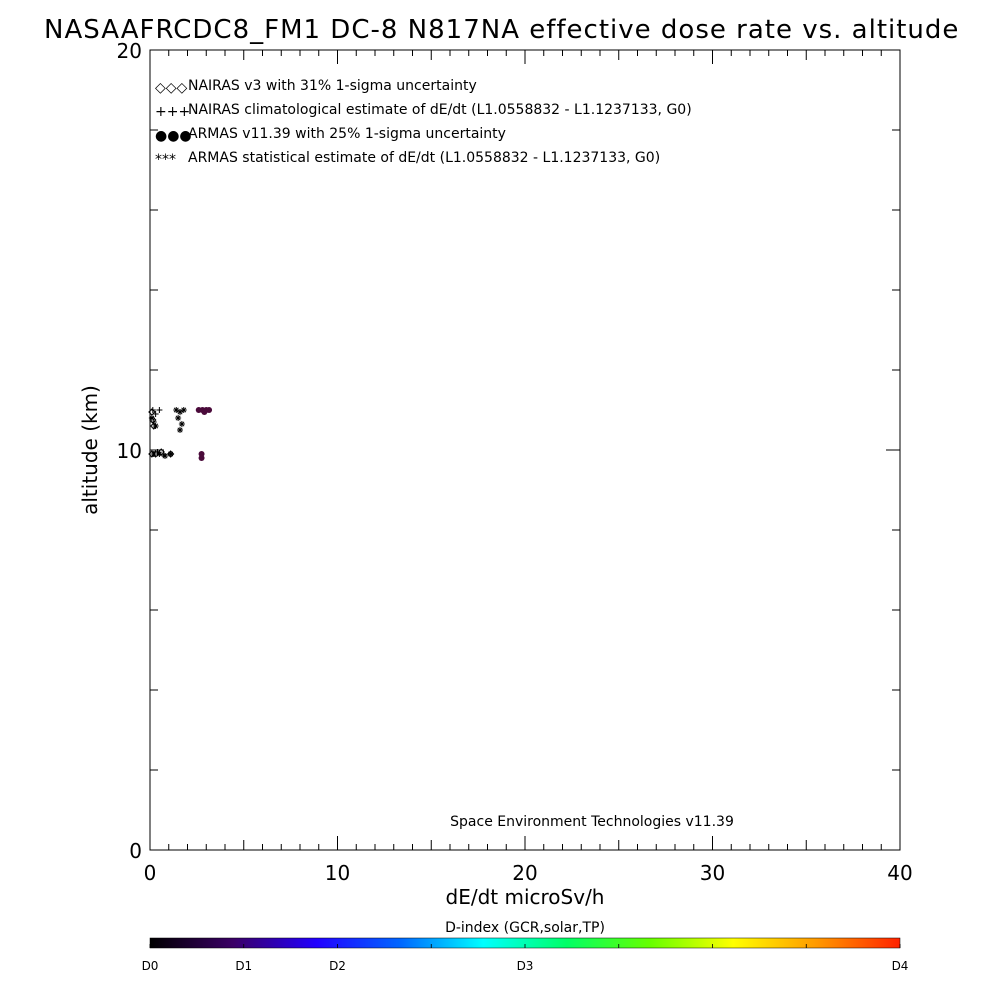 The image size is (1000, 1000). Describe the element at coordinates (243, 966) in the screenshot. I see `colorbar-label: D1` at that location.